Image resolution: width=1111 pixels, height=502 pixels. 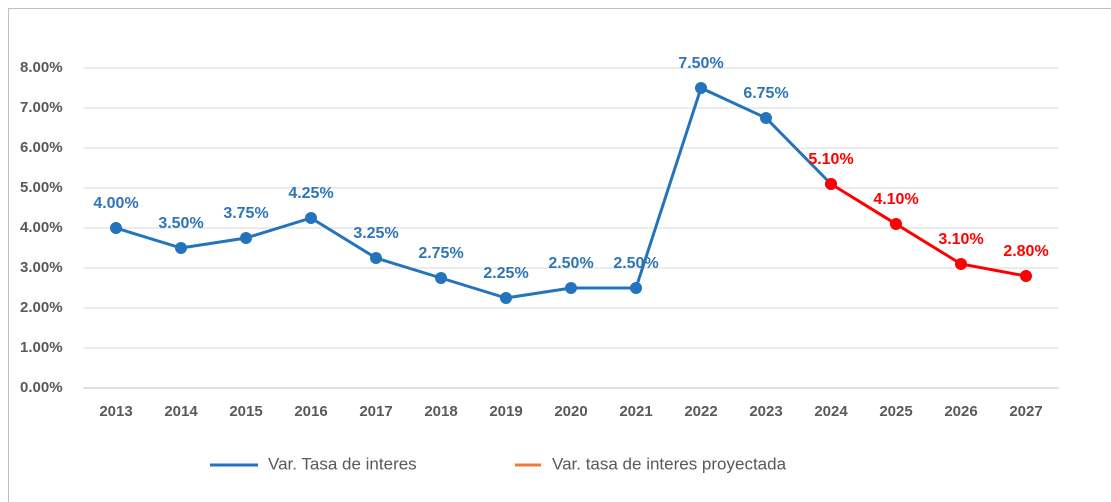 I want to click on data-label: 3.25%, so click(x=375, y=233).